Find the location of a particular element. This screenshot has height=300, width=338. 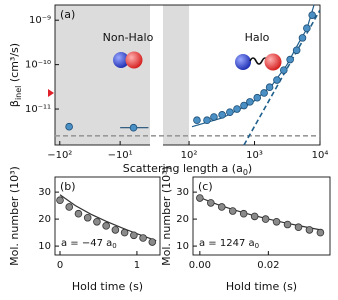

annotation: Non-Halo is located at coordinates (128, 37).